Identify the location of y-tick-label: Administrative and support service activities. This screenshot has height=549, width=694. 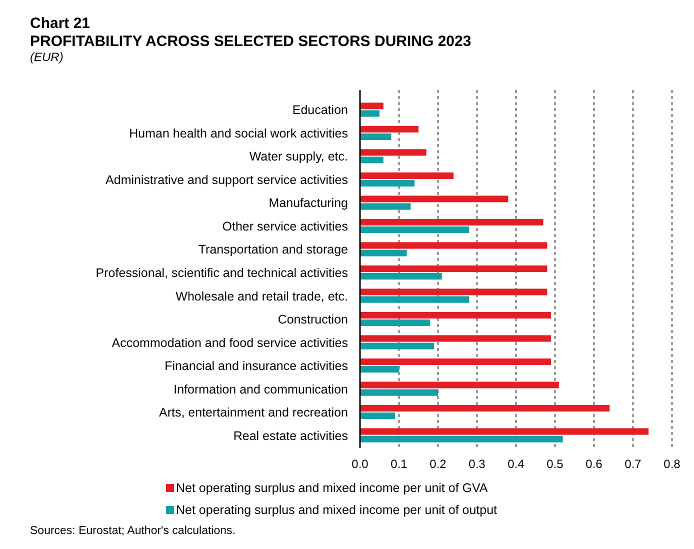
(227, 179).